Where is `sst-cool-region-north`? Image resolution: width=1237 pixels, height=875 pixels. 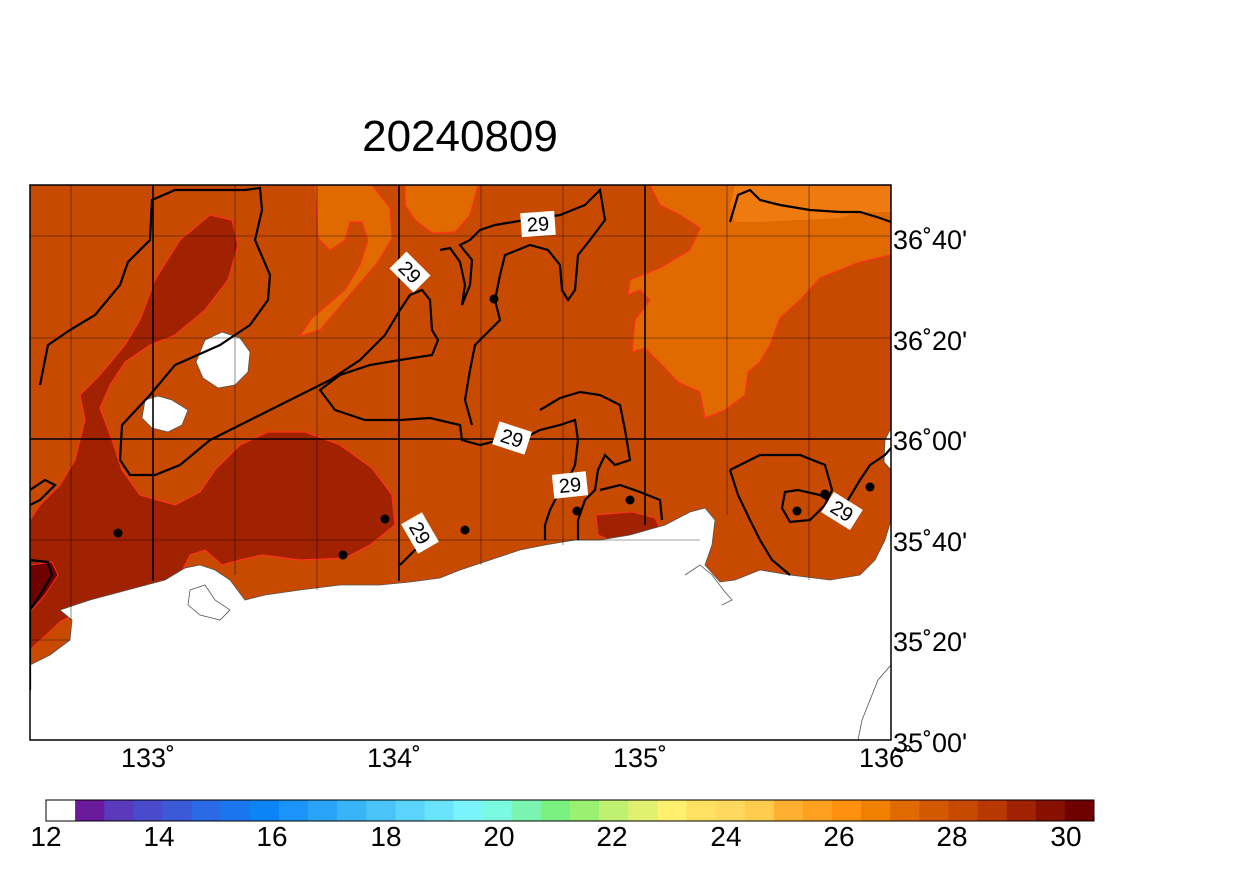 sst-cool-region-north is located at coordinates (441, 209).